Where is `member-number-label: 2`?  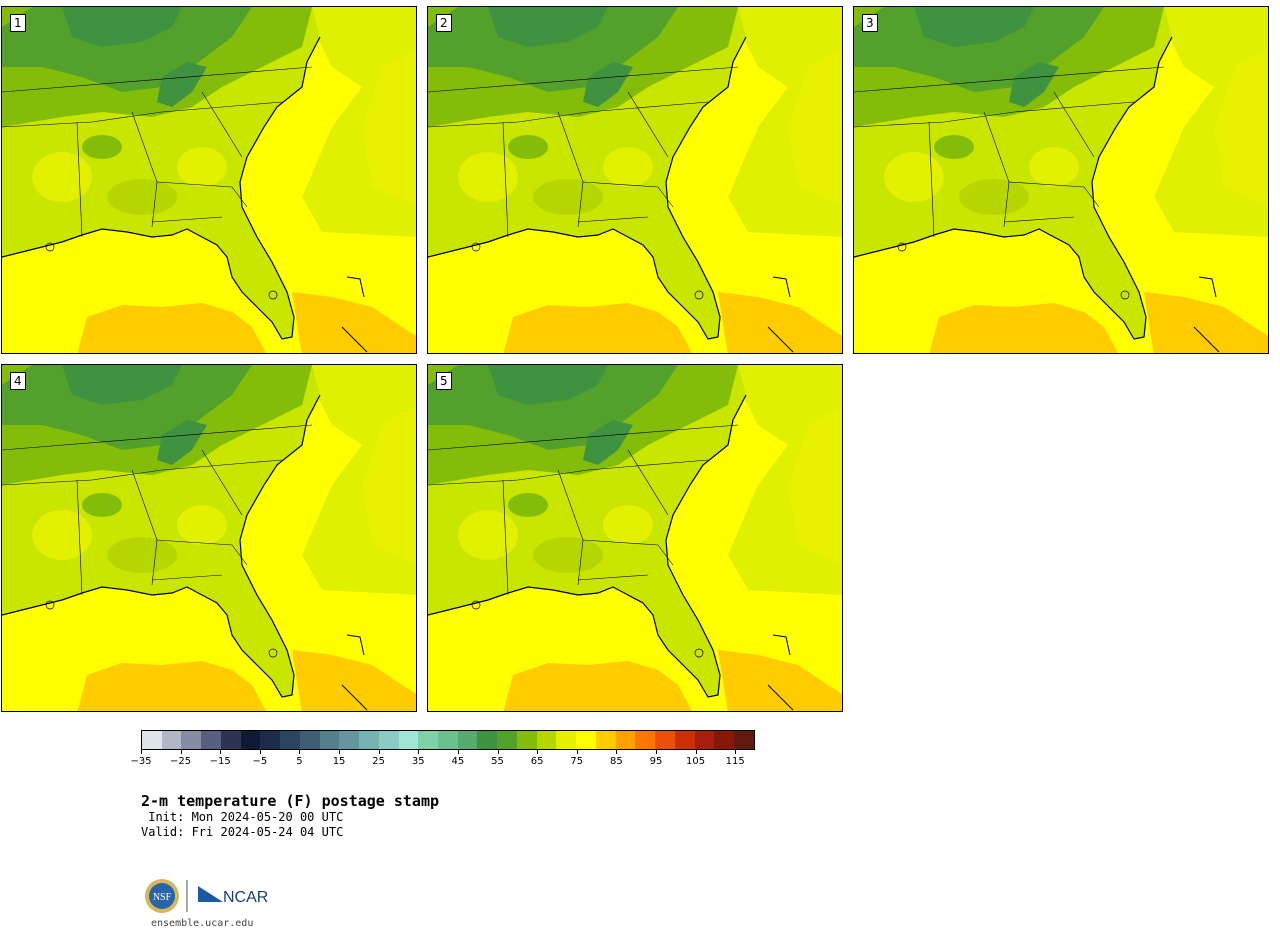 member-number-label: 2 is located at coordinates (444, 23).